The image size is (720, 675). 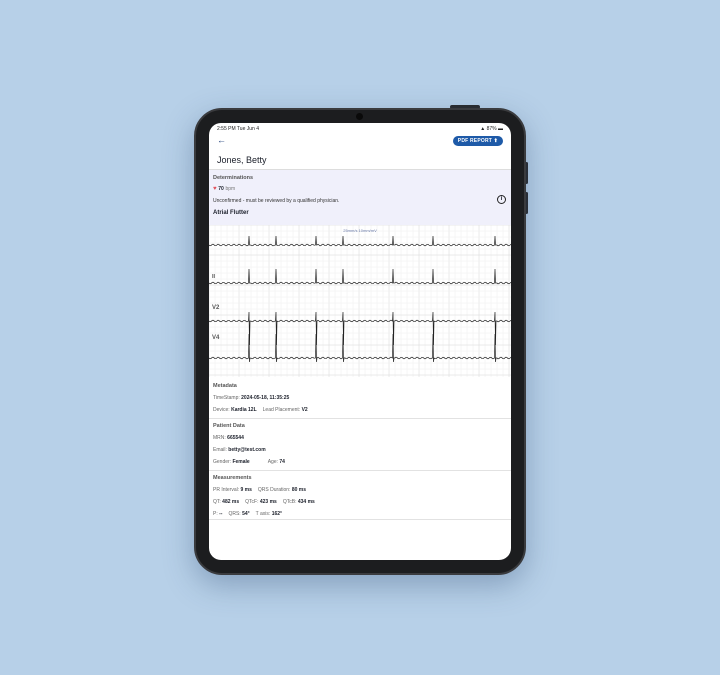 I want to click on top-button, so click(x=465, y=107).